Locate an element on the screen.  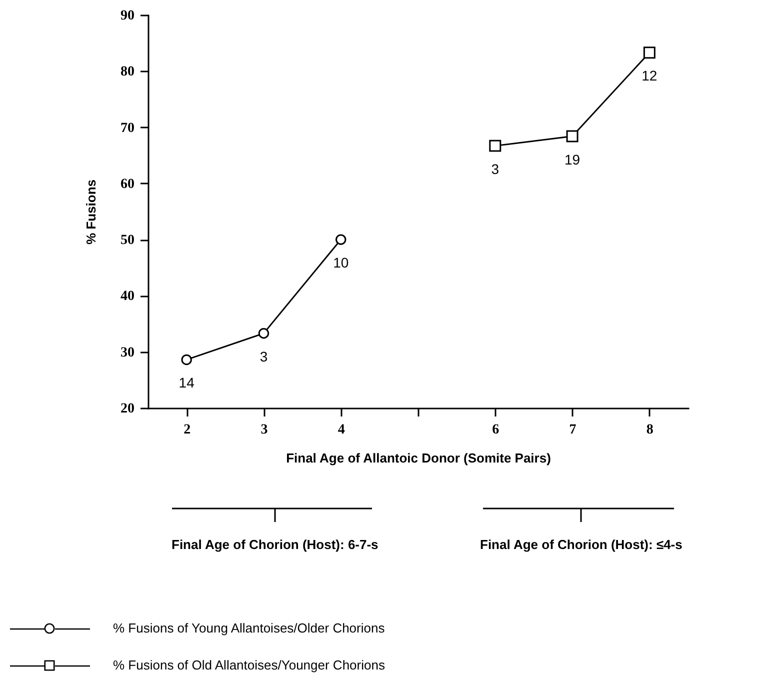
y-axis-title: % Fusions is located at coordinates (91, 212).